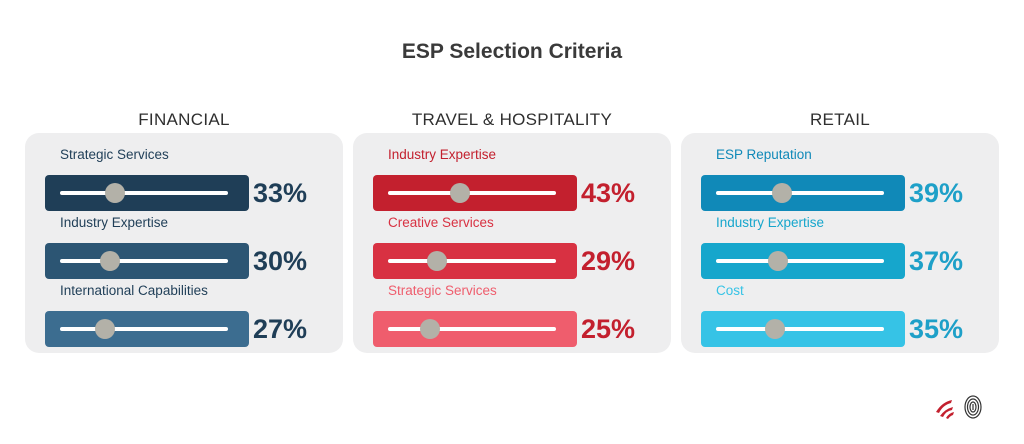 This screenshot has width=1024, height=444. I want to click on criteria-row: International Capabilities 27%, so click(195, 315).